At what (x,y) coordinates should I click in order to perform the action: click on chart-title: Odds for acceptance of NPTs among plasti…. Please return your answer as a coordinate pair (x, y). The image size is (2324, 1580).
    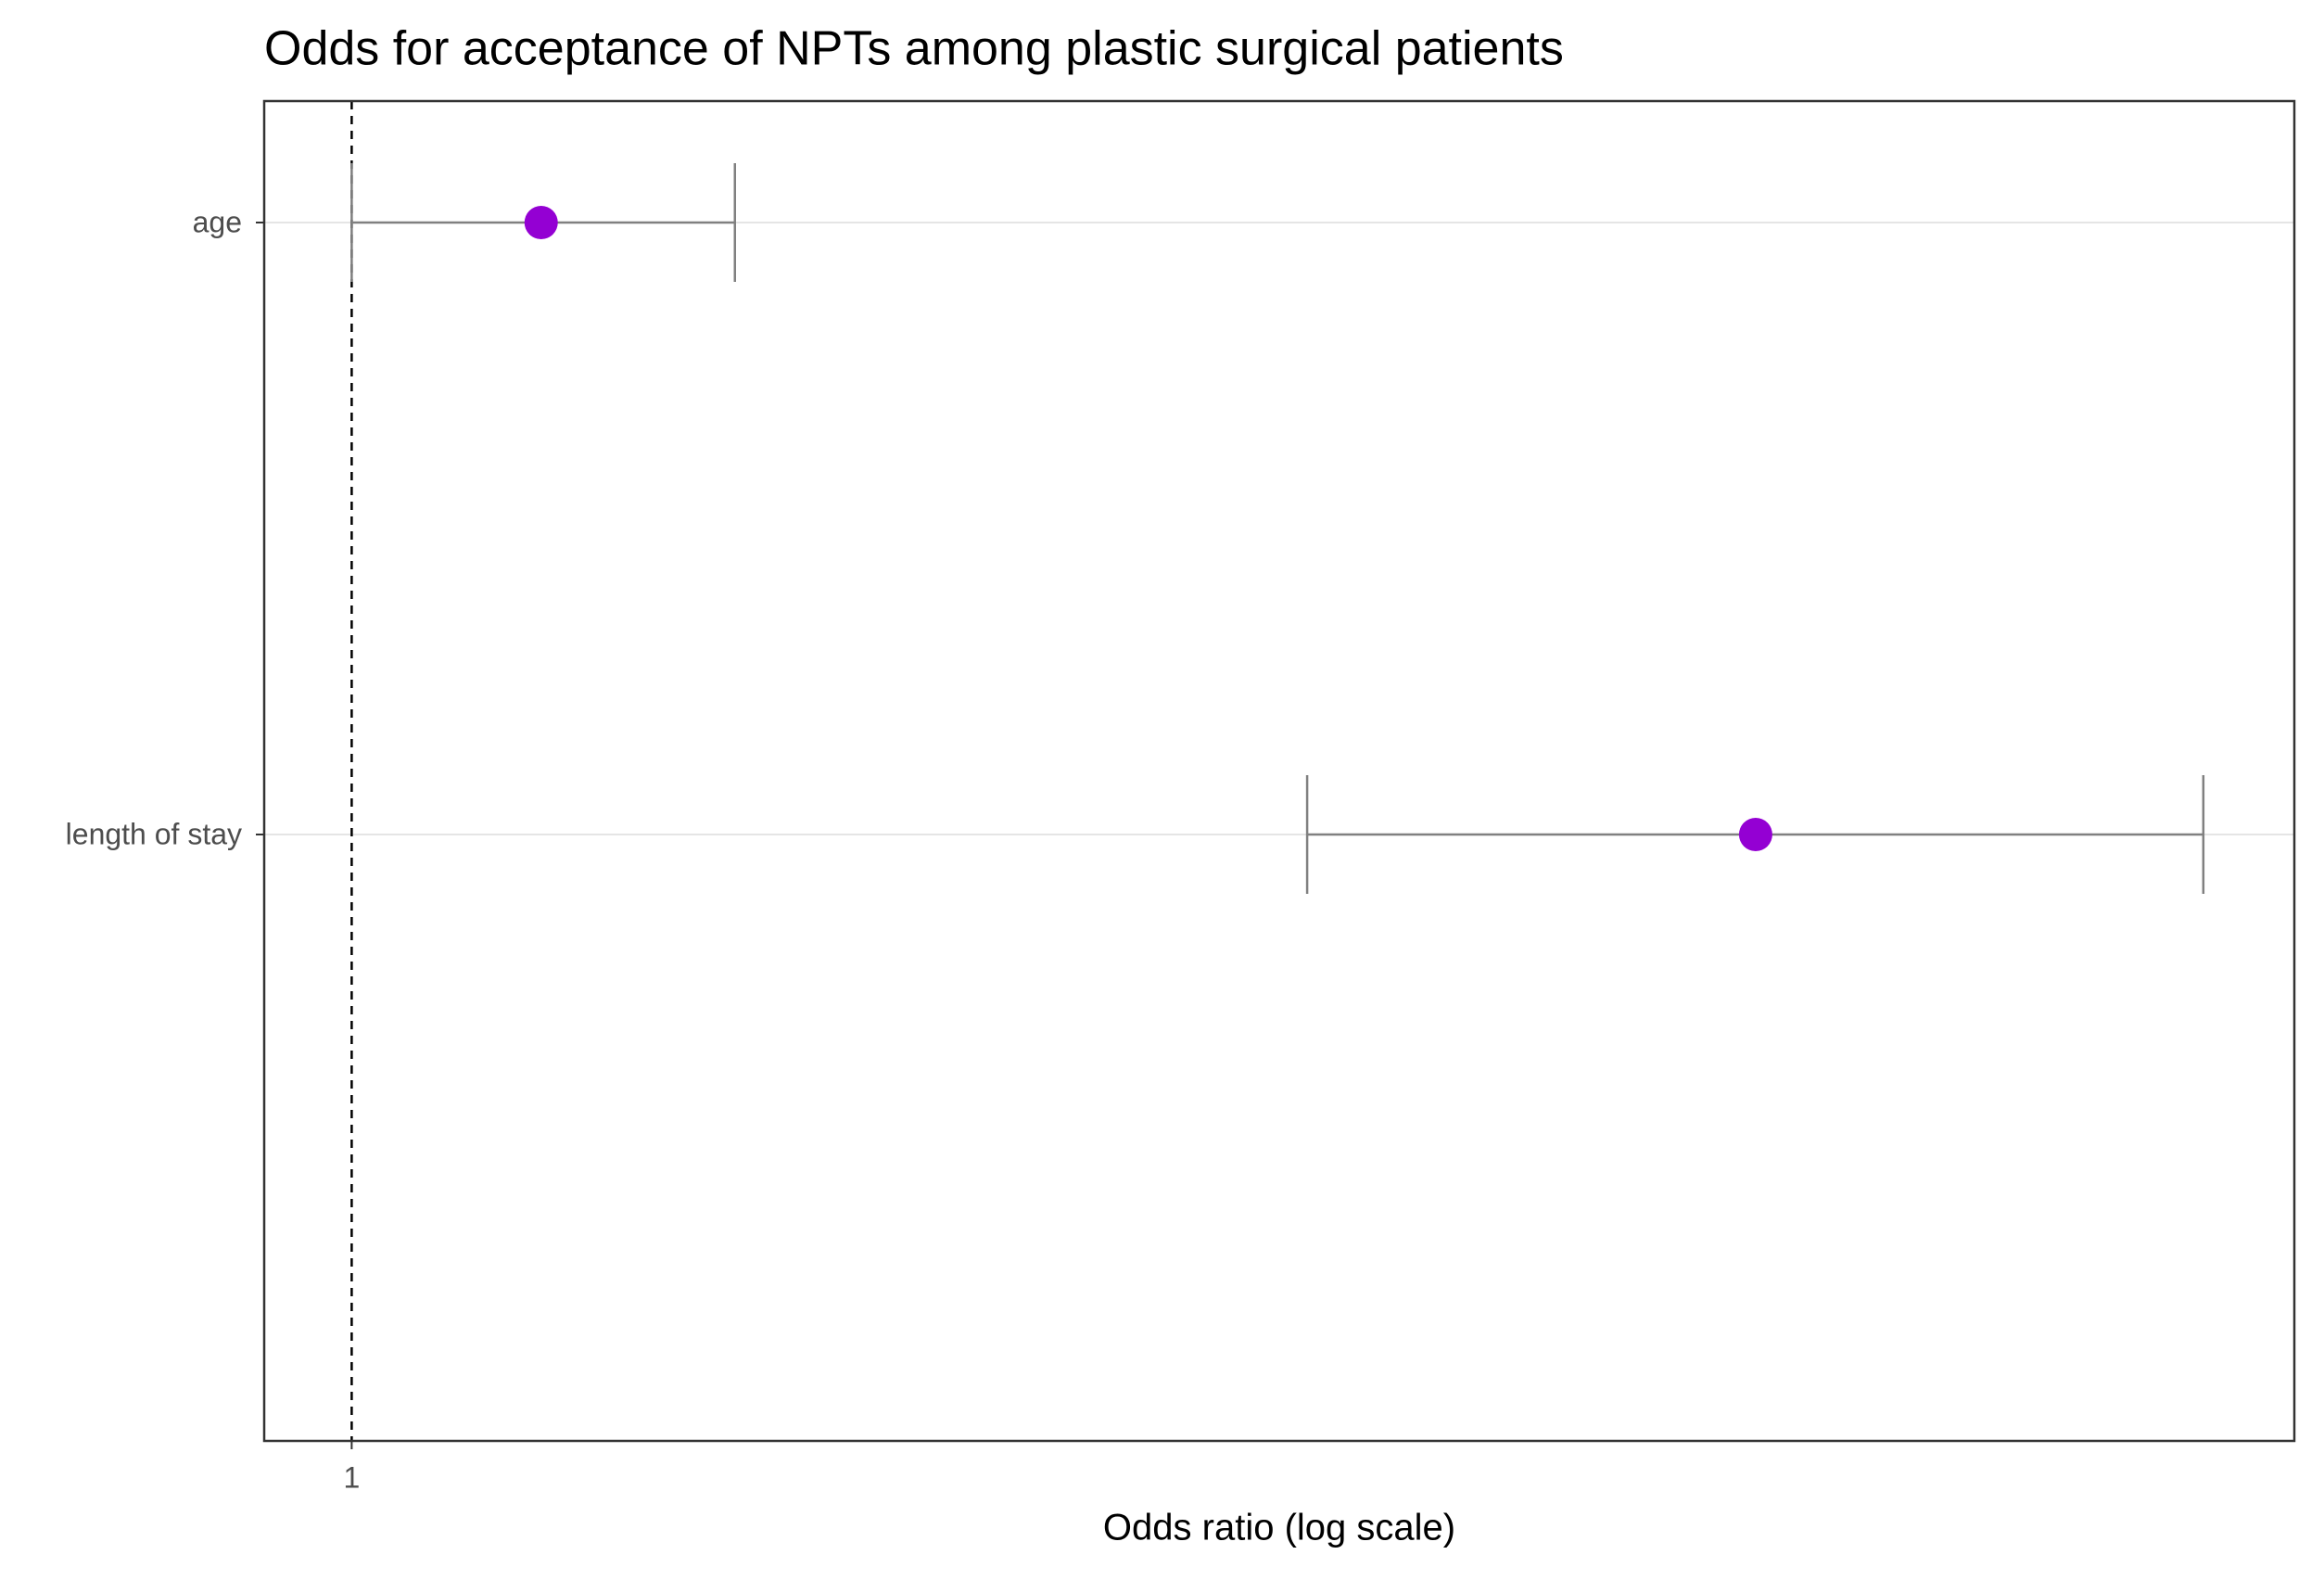
    Looking at the image, I should click on (914, 49).